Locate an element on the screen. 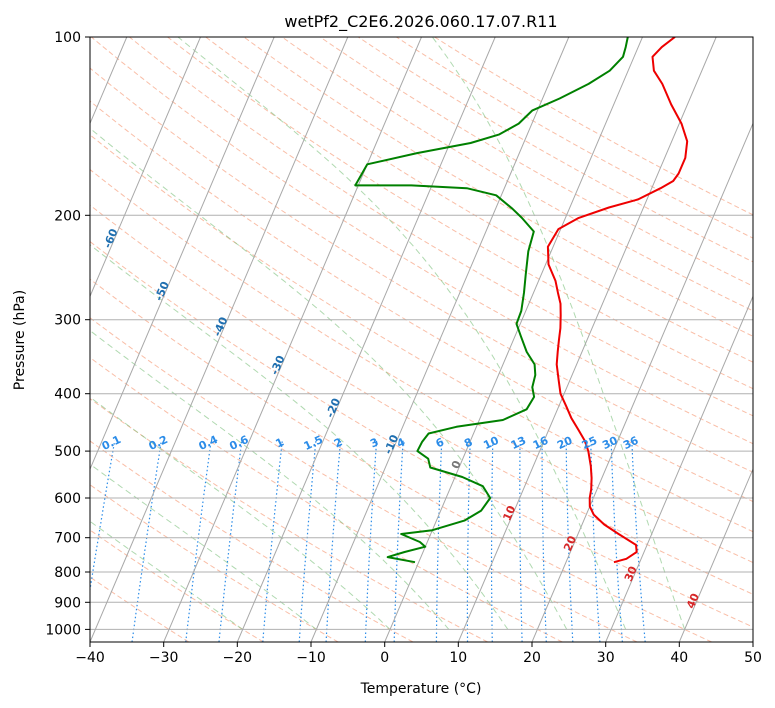  mixing-ratio-label: 16 is located at coordinates (541, 443).